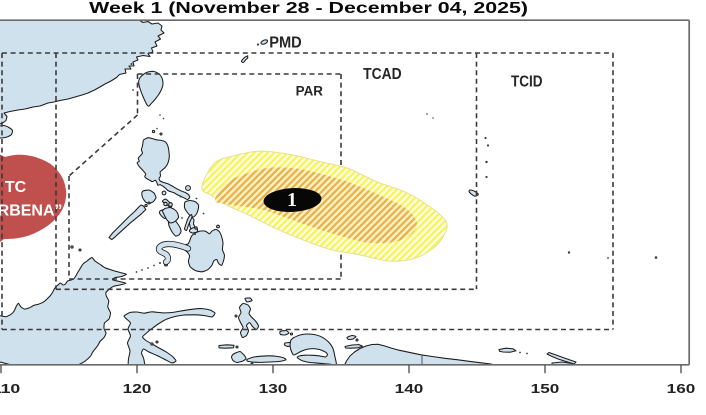  Describe the element at coordinates (31, 210) in the screenshot. I see `svg-text: “VERBENA”` at that location.